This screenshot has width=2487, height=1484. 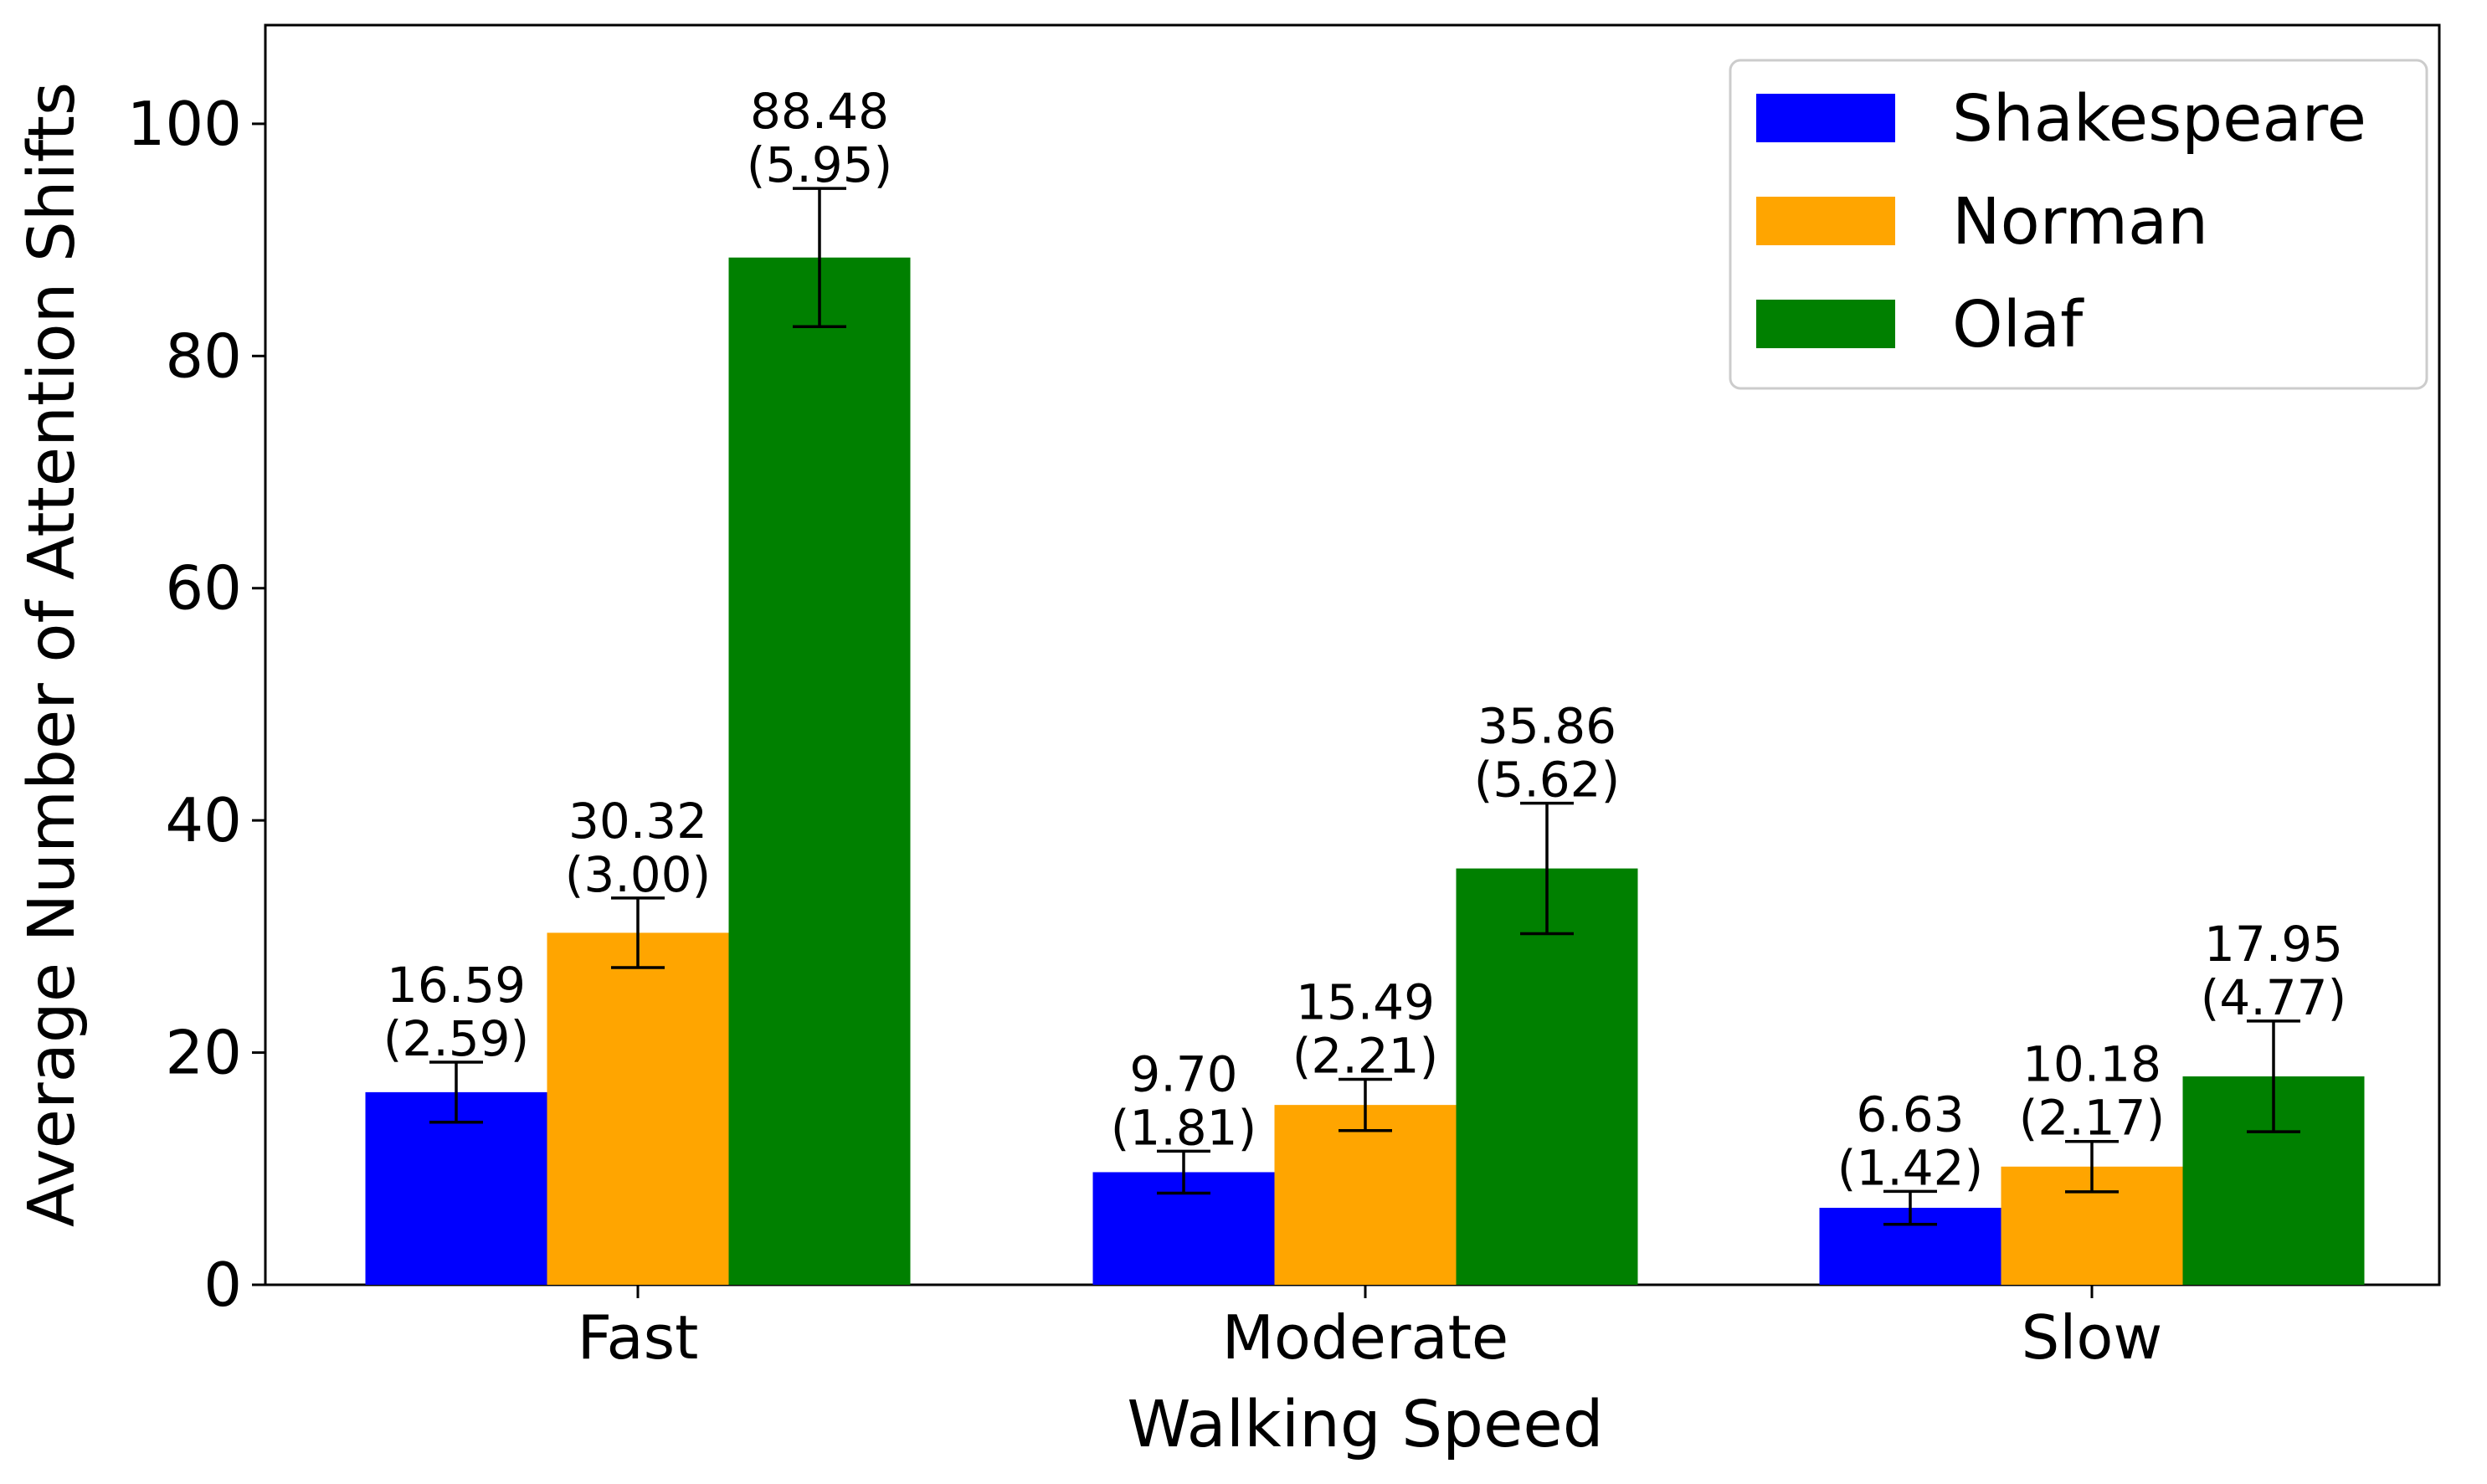 What do you see at coordinates (53, 655) in the screenshot?
I see `y-axis-title: Average Number of Attention Shifts` at bounding box center [53, 655].